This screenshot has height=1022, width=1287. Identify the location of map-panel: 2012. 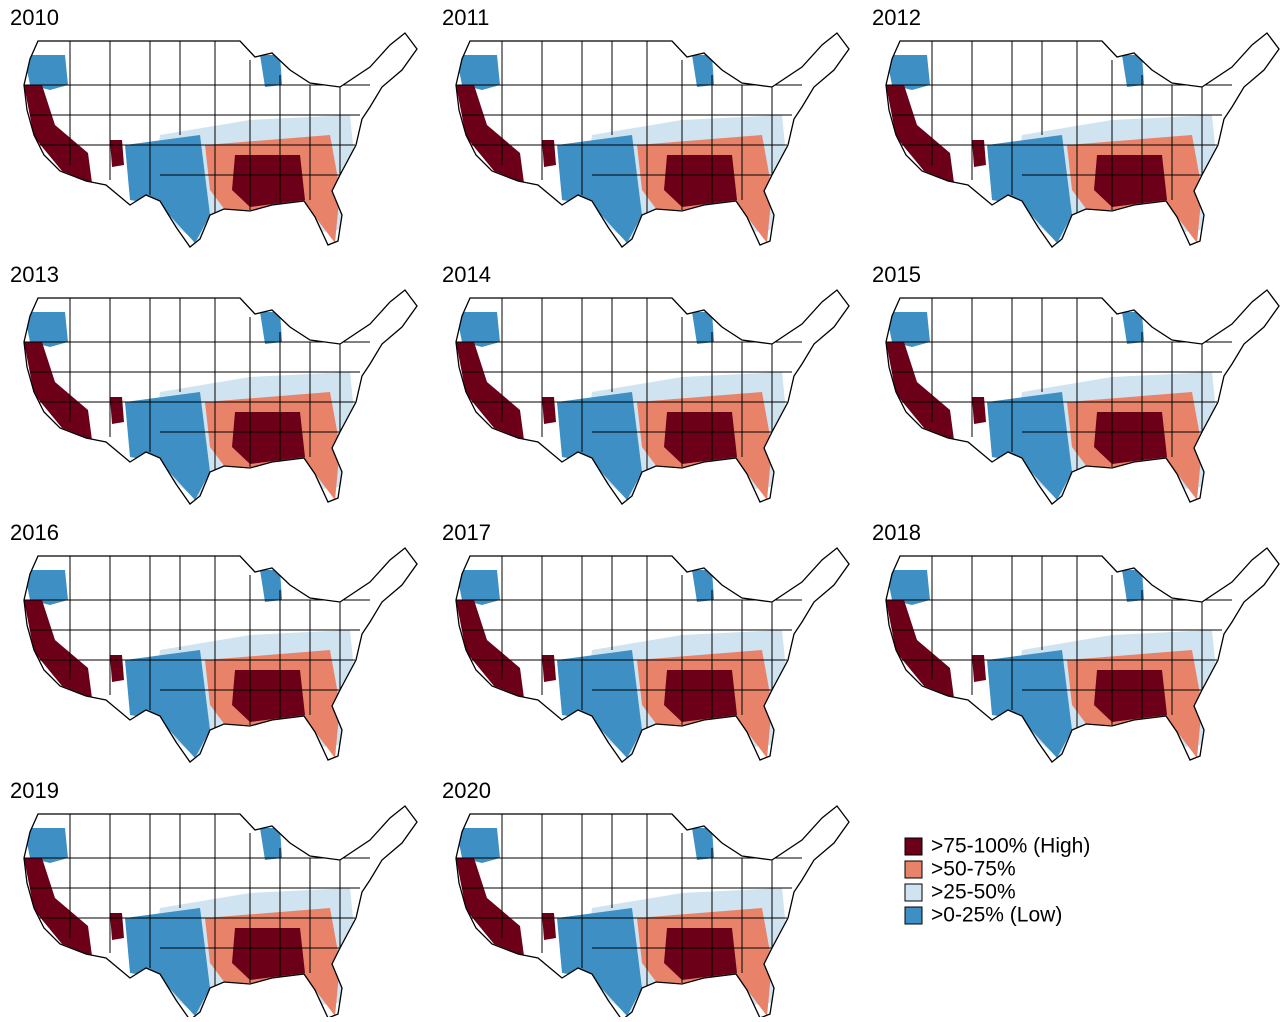
(1079, 130).